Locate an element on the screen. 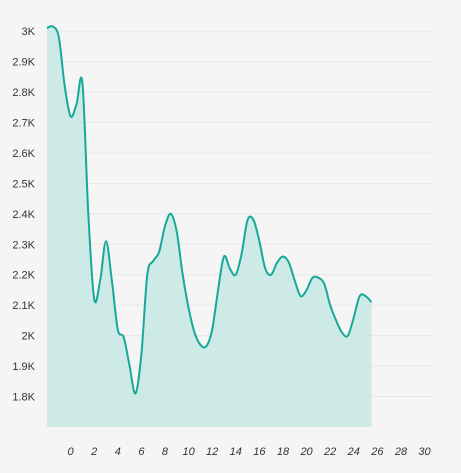  y-tick-label: 2.4K is located at coordinates (23, 215).